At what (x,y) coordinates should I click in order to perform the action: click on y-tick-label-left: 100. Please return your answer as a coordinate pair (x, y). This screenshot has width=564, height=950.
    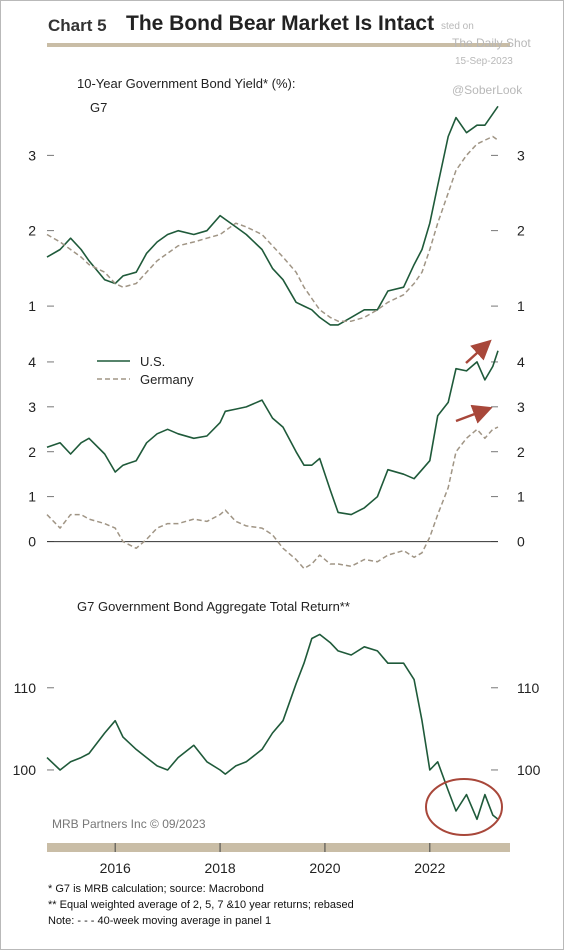
    Looking at the image, I should click on (25, 770).